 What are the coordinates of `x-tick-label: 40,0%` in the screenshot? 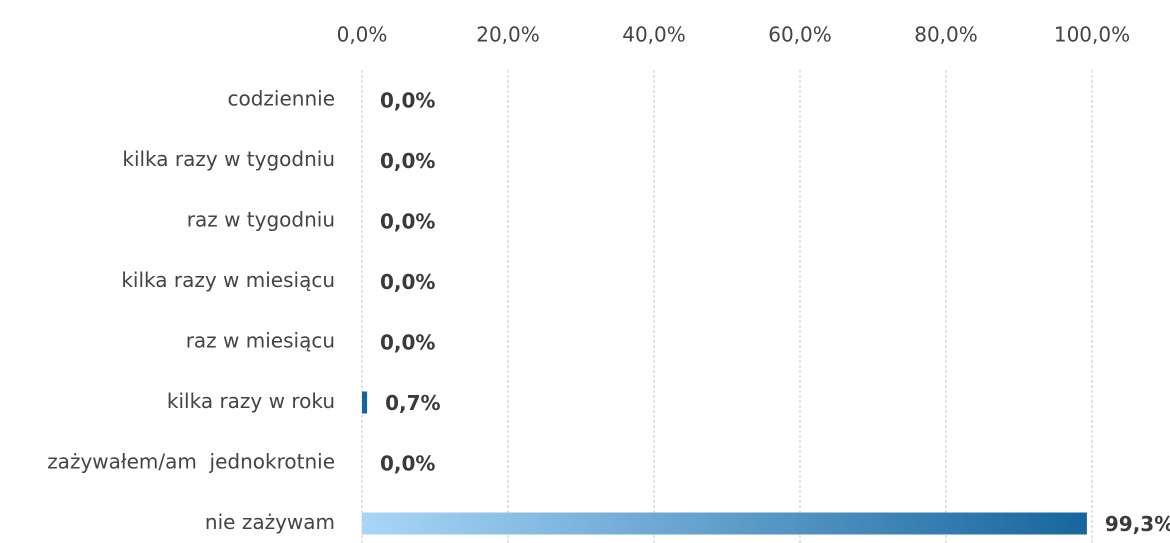 It's located at (654, 35).